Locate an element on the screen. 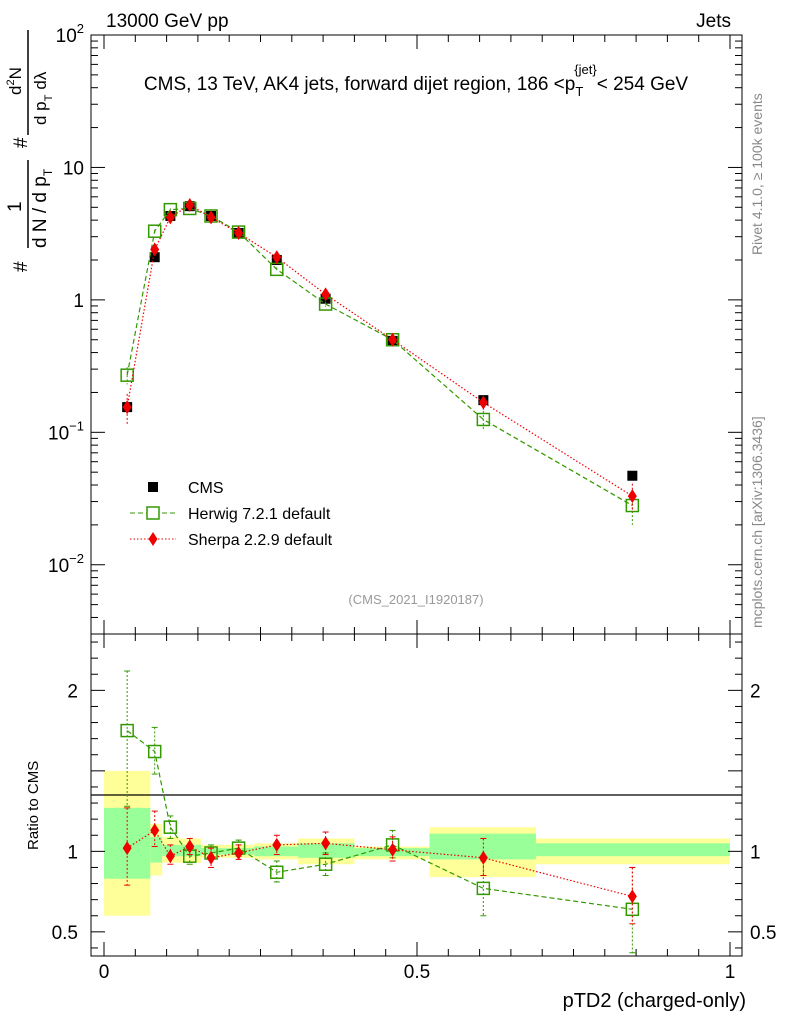 The width and height of the screenshot is (786, 1024). y-label-num-dp: d pTdλ is located at coordinates (43, 98).